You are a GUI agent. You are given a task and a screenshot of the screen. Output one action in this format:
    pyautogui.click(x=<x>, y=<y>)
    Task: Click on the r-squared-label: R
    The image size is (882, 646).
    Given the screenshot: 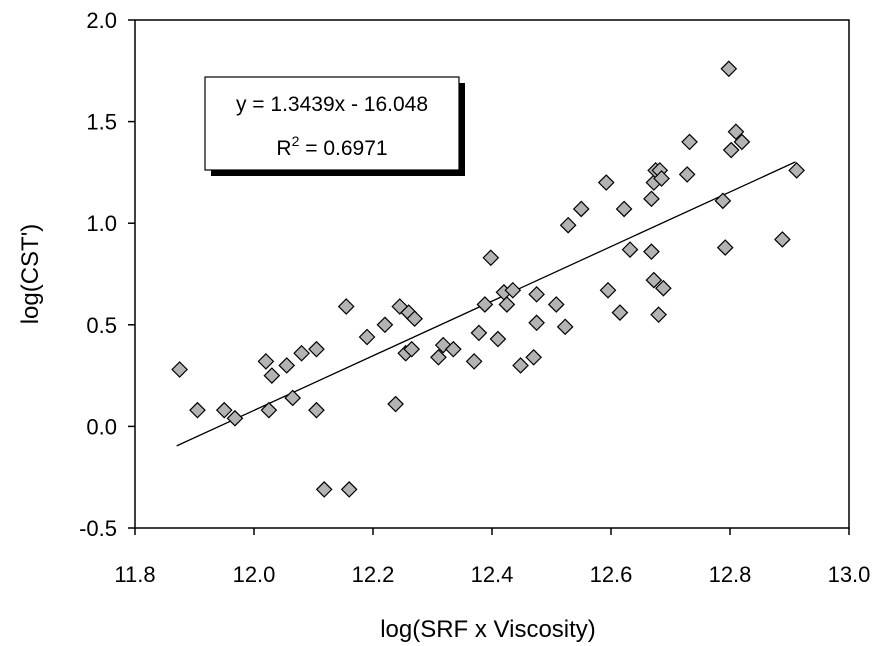 What is the action you would take?
    pyautogui.click(x=283, y=148)
    